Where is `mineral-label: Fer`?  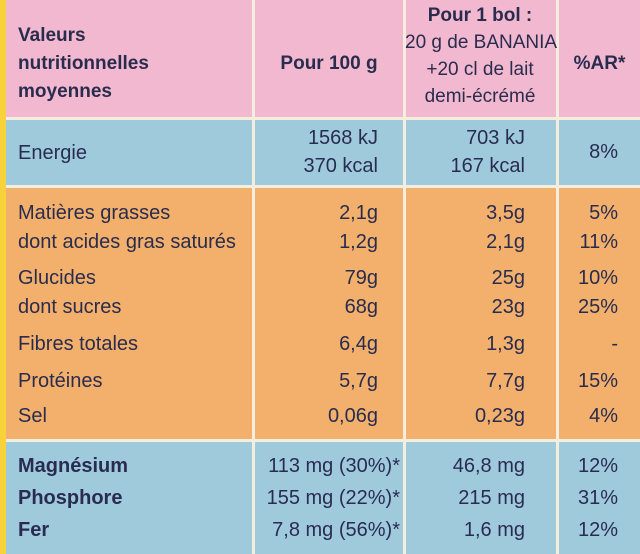 mineral-label: Fer is located at coordinates (34, 530).